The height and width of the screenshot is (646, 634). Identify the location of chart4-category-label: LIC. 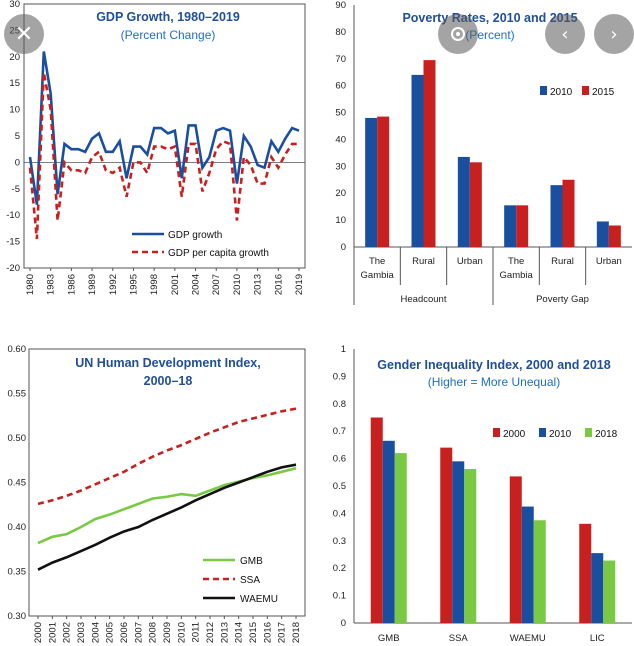
(597, 638).